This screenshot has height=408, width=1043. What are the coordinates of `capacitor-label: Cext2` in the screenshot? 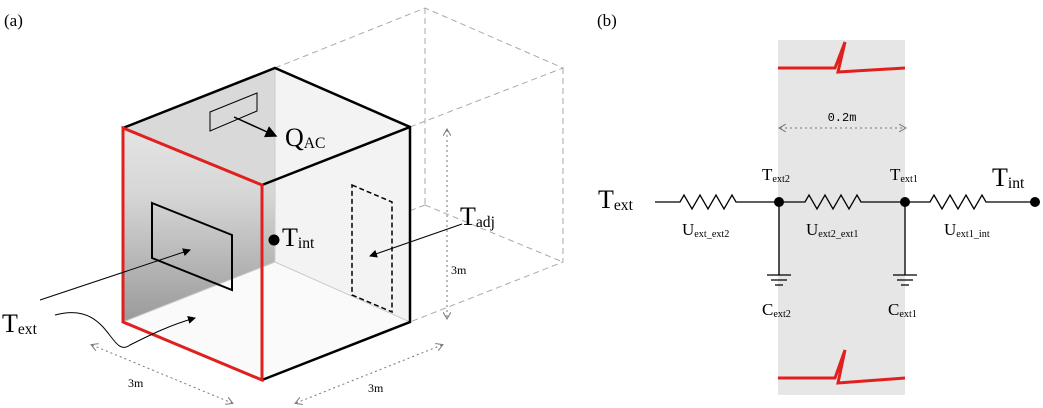 It's located at (776, 310).